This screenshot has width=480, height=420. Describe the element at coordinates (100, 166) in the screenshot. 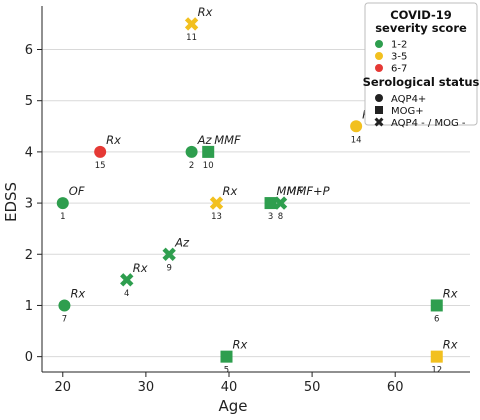

I see `patient-id-label: 15` at that location.